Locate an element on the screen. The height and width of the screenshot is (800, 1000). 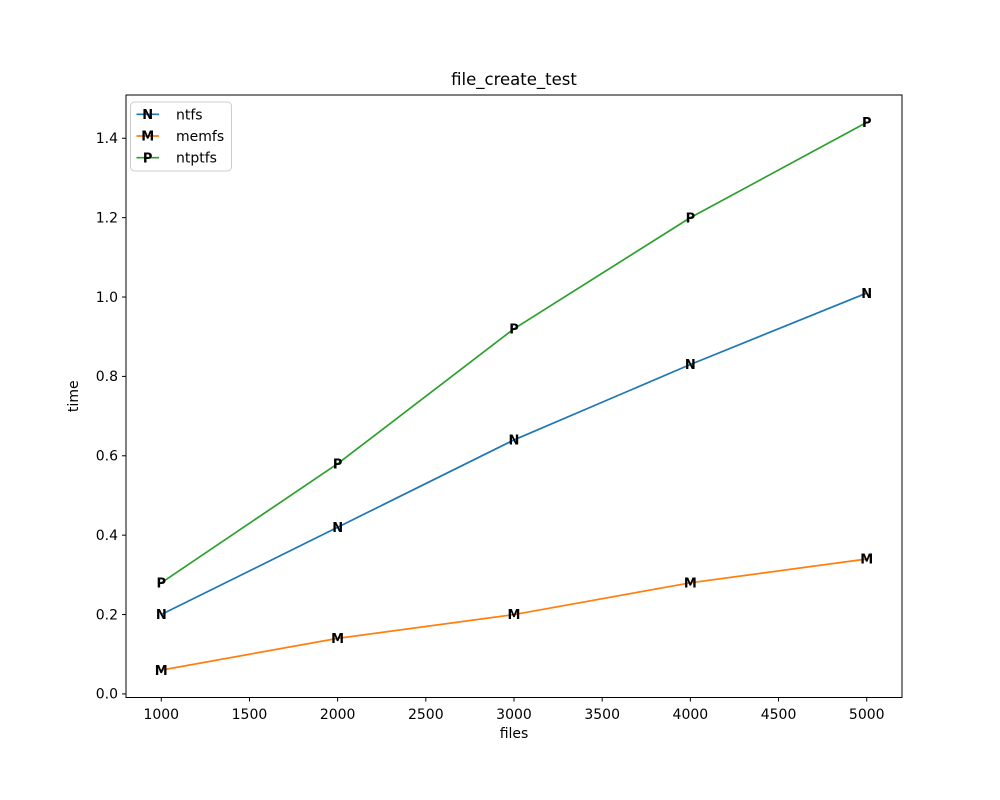
y-tick-label: 0.2 is located at coordinates (107, 615).